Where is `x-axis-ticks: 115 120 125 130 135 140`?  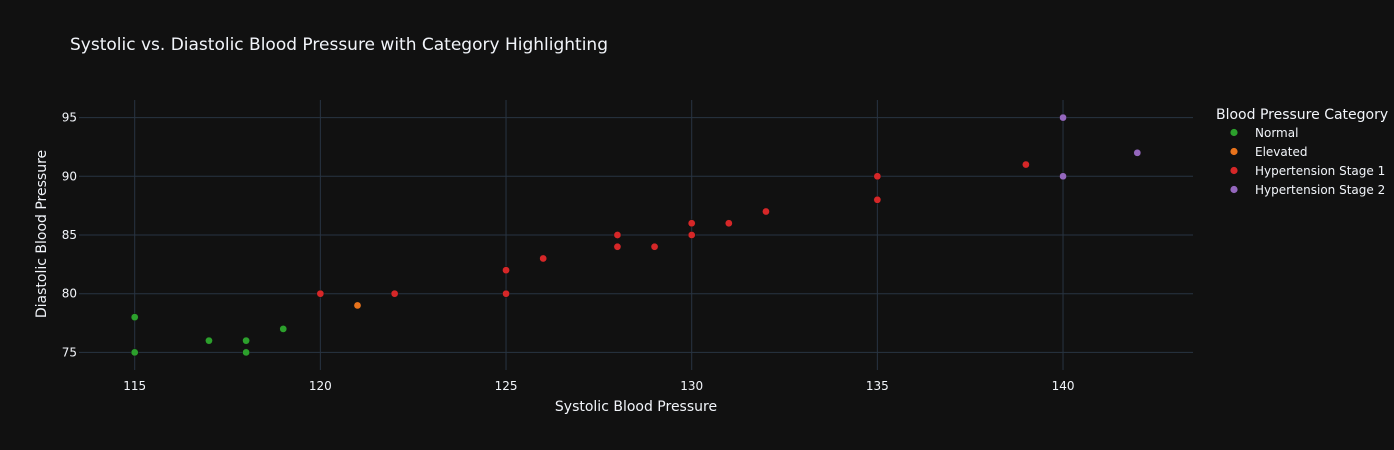
x-axis-ticks: 115 120 125 130 135 140 is located at coordinates (598, 386).